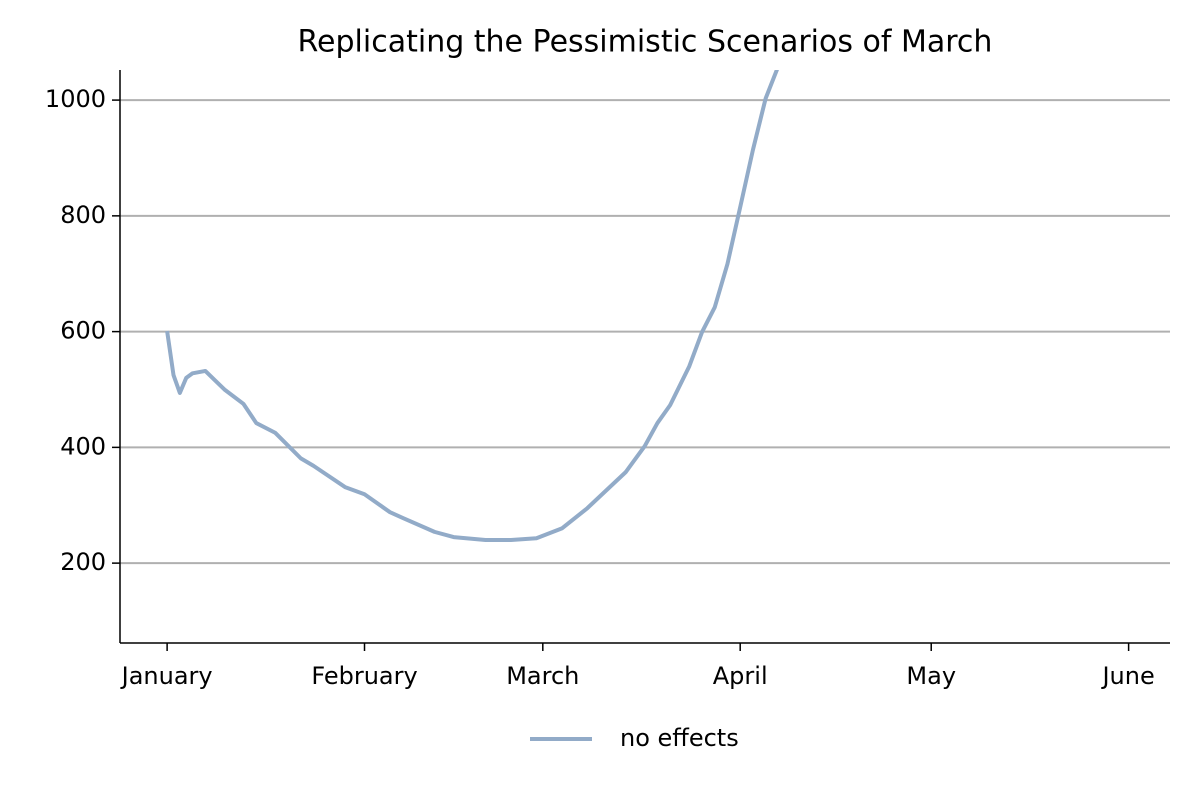  I want to click on x-tick-label: April, so click(740, 676).